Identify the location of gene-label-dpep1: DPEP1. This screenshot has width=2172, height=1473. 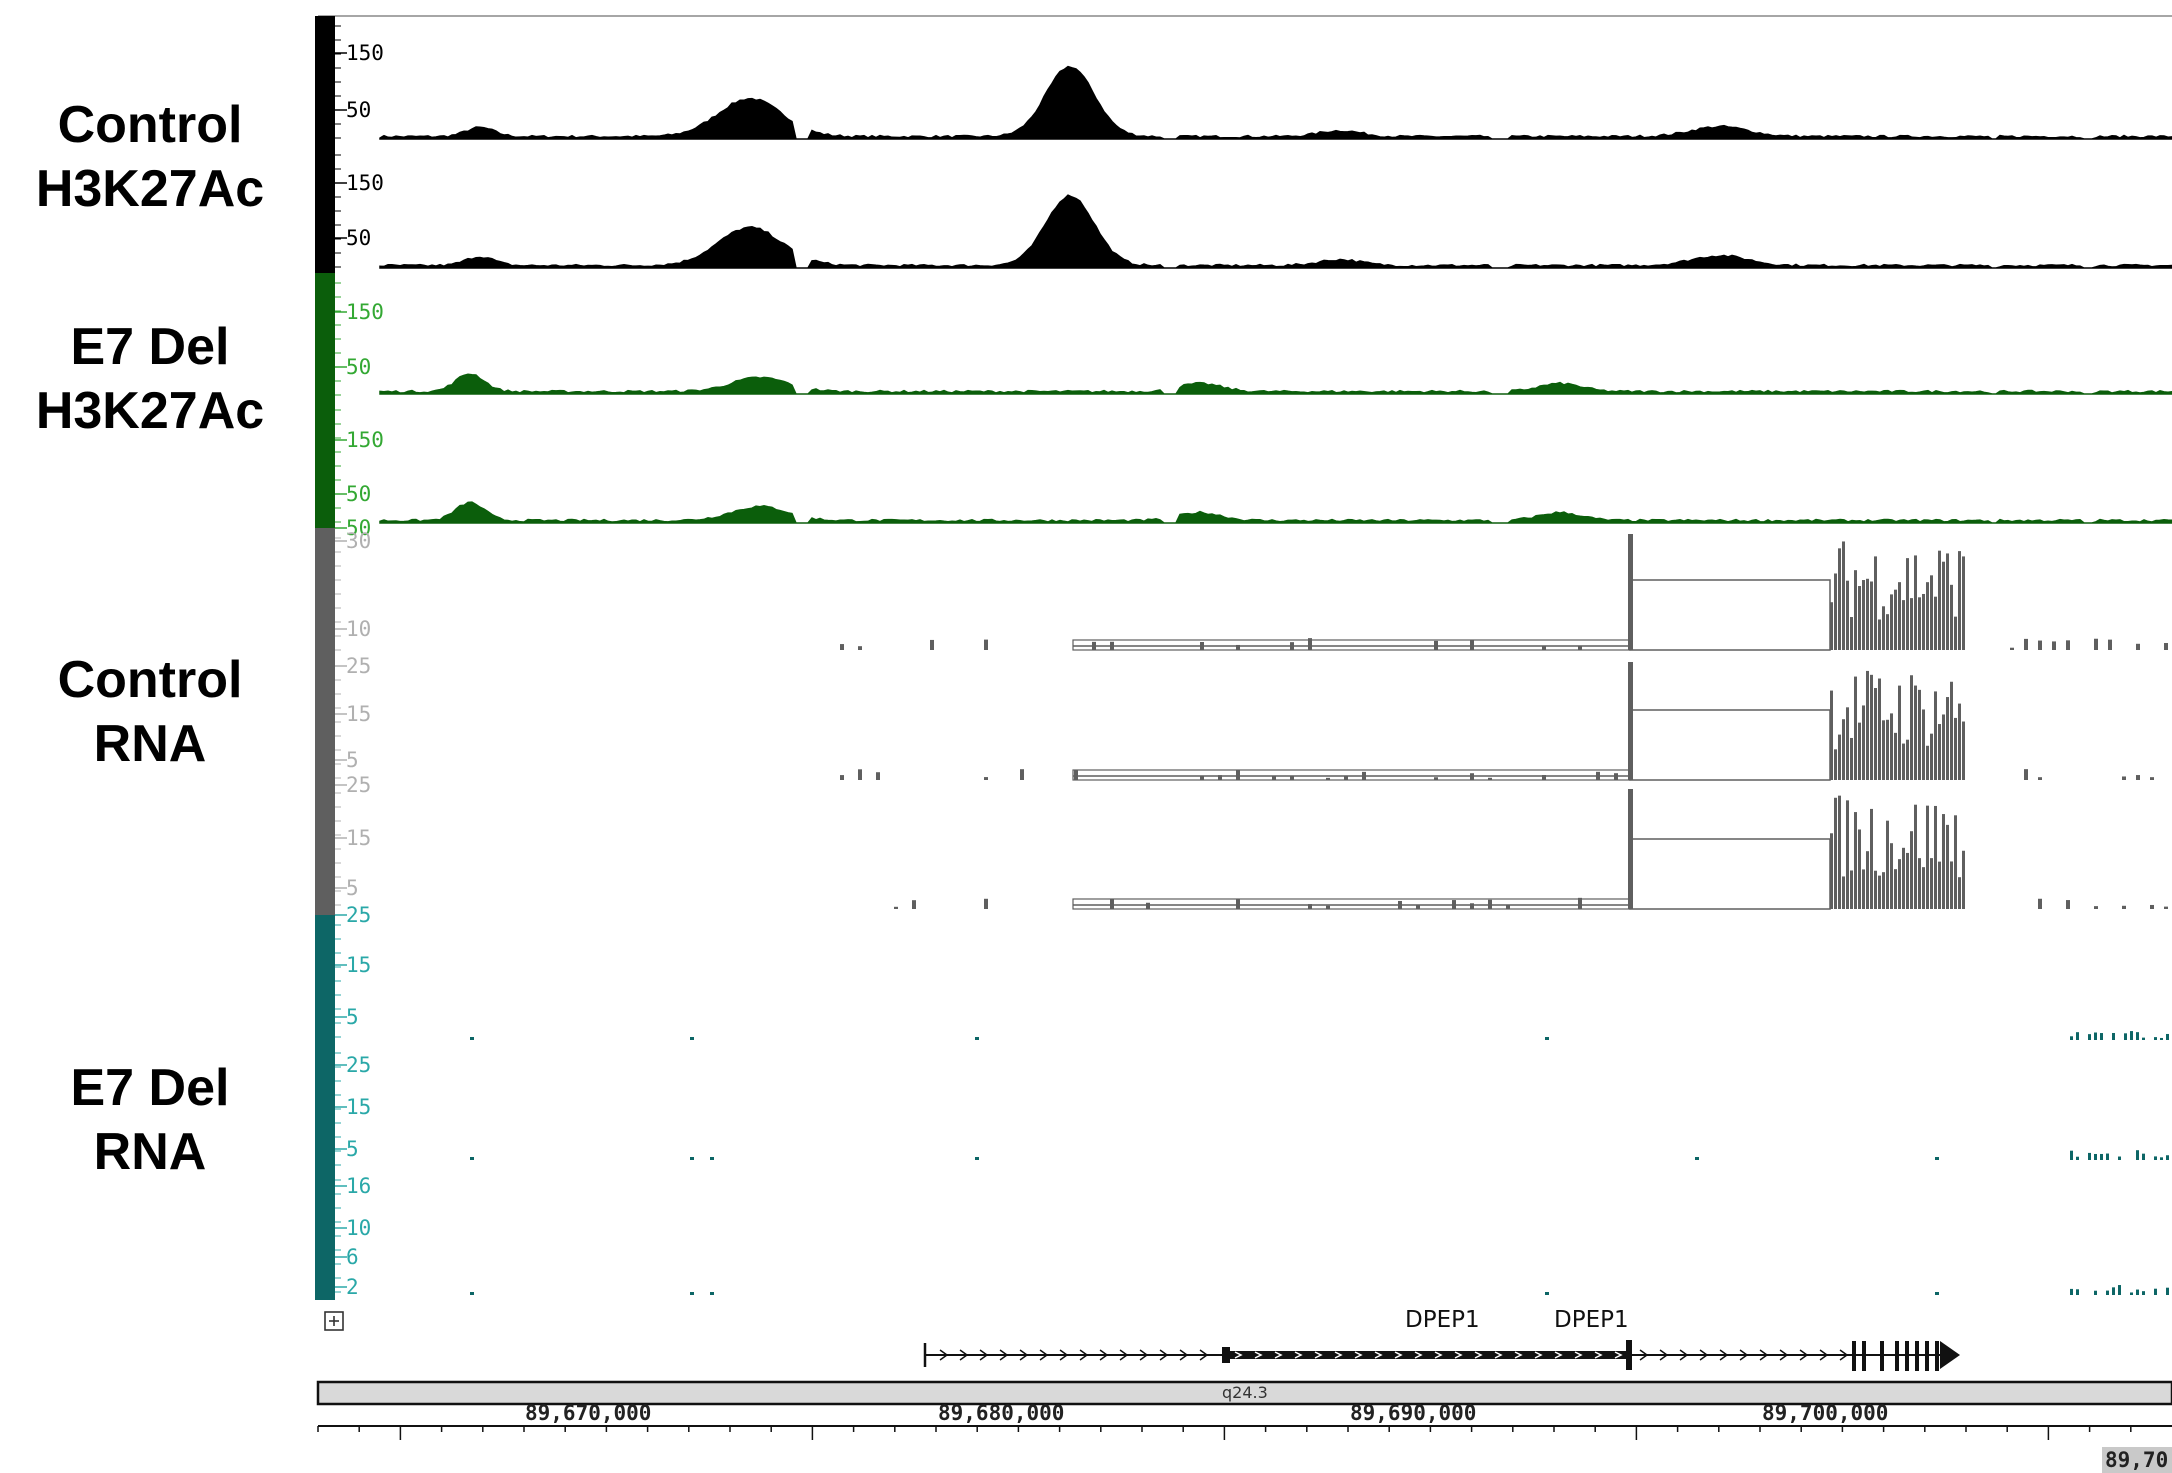
(1591, 1320).